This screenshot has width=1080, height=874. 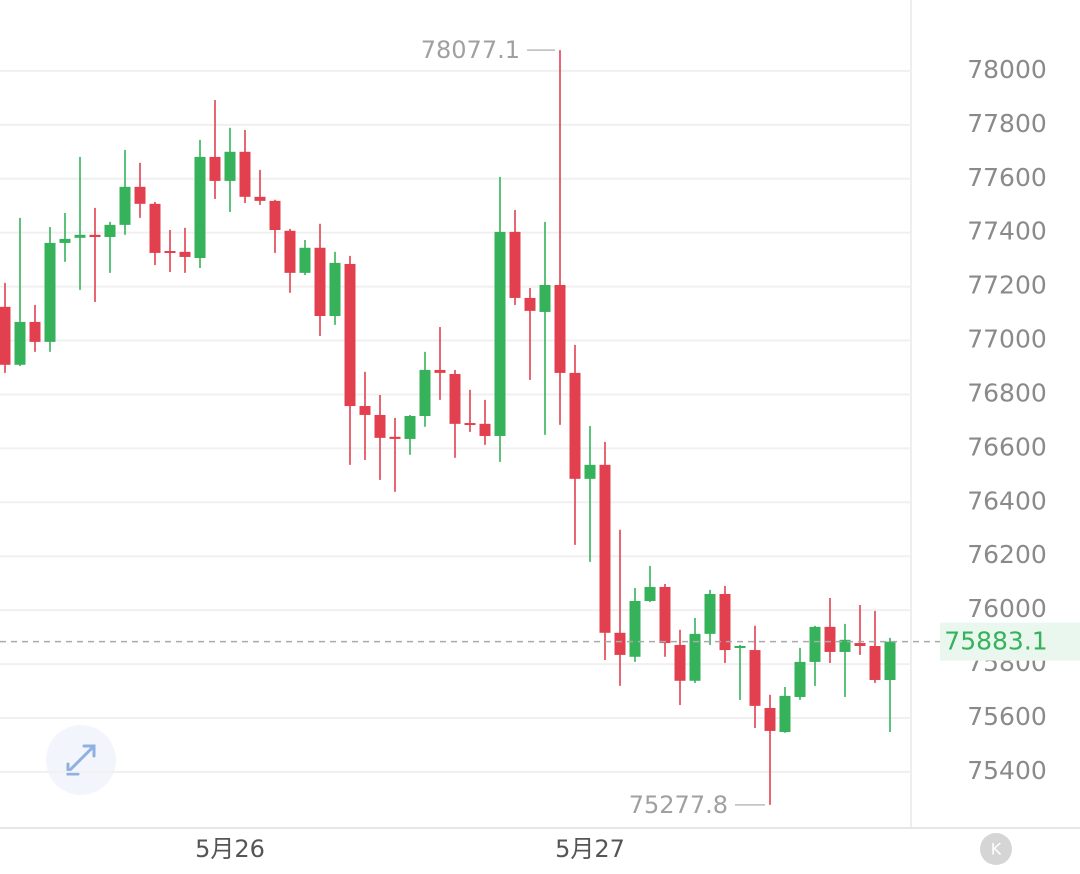 What do you see at coordinates (1007, 608) in the screenshot?
I see `y-tick-label: 76000` at bounding box center [1007, 608].